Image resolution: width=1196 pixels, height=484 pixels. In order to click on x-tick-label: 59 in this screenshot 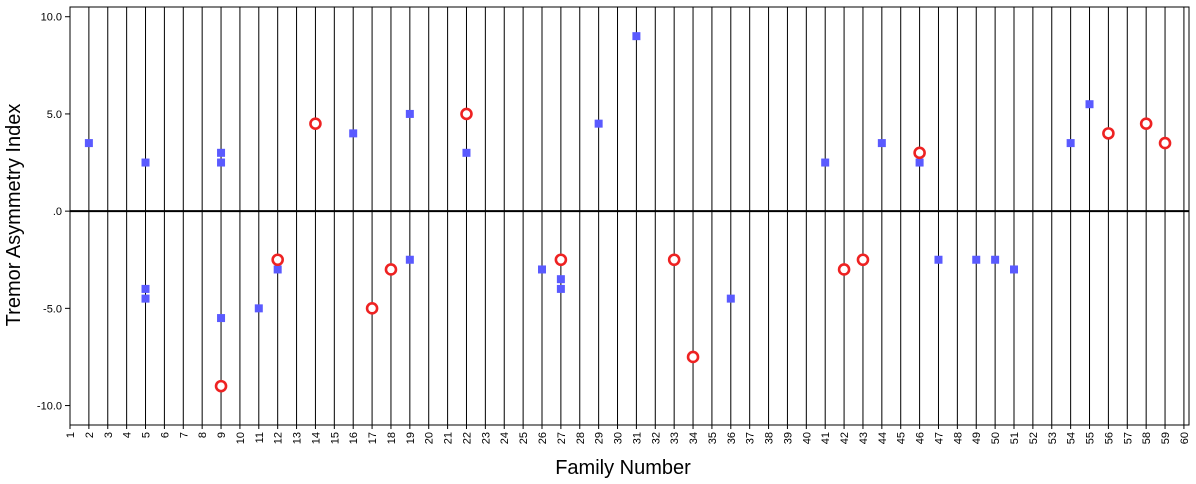, I will do `click(1166, 438)`.